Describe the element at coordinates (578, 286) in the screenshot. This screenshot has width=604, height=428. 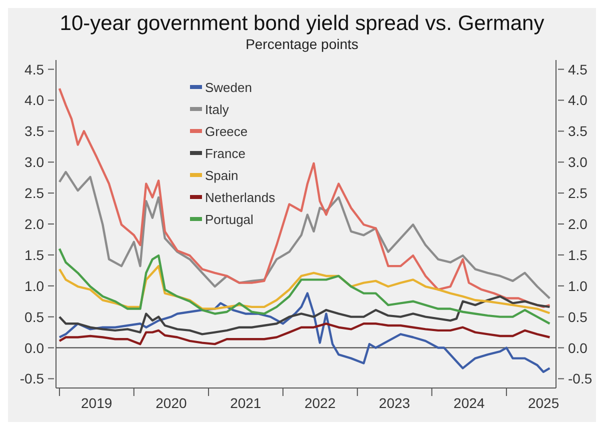
I see `y2-tick-label: 1.0` at that location.